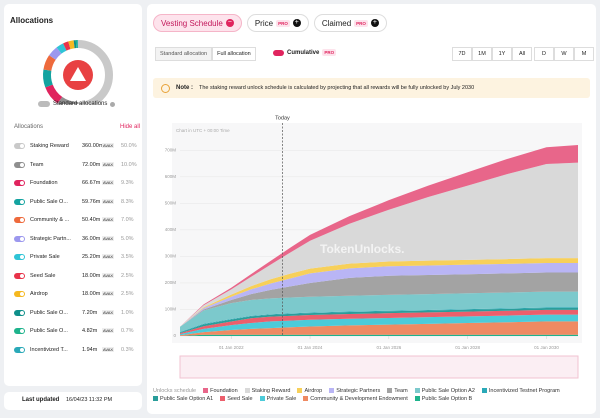 The height and width of the screenshot is (418, 600). Describe the element at coordinates (91, 238) in the screenshot. I see `row-amount: 36.00m` at that location.